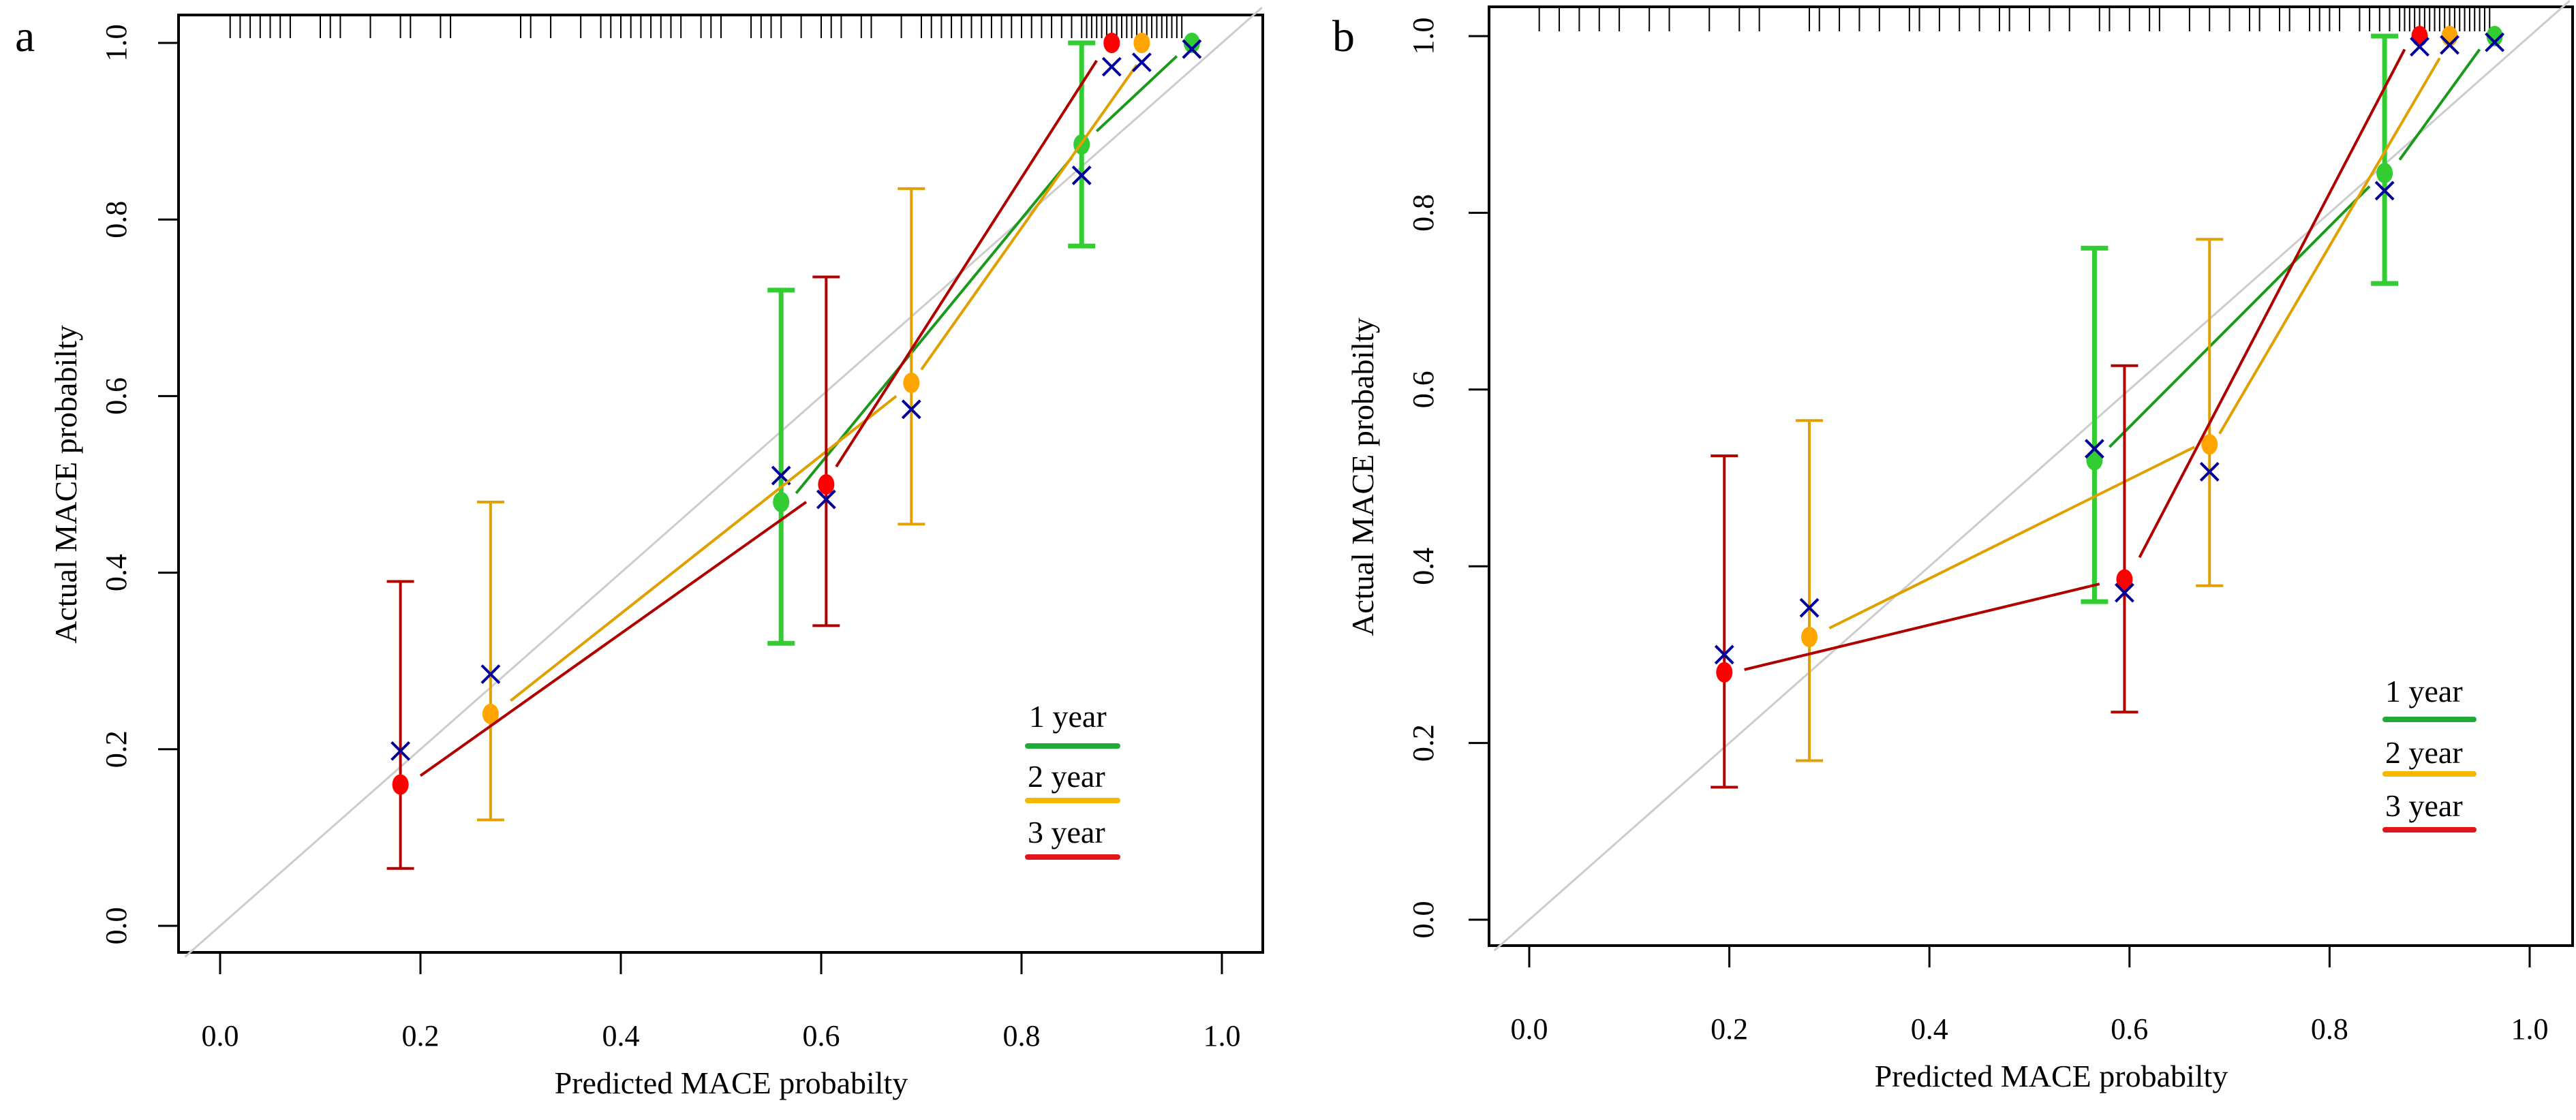 The width and height of the screenshot is (2576, 1120). What do you see at coordinates (1362, 476) in the screenshot?
I see `panel-b-y-axis-title: Actual MACE probabilty` at bounding box center [1362, 476].